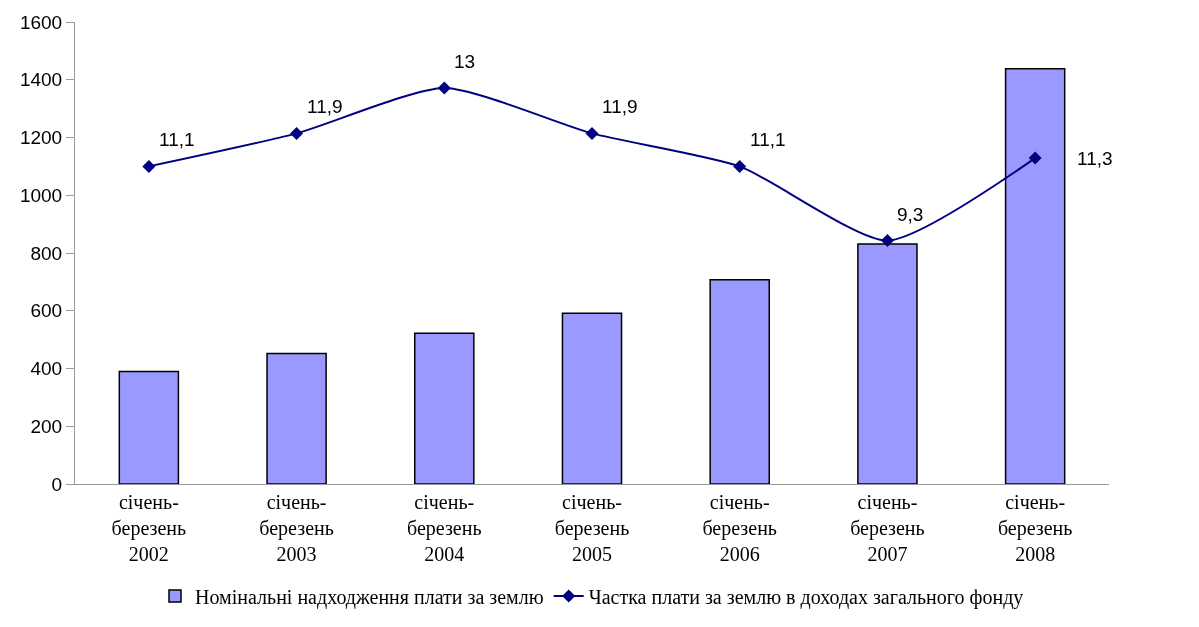 This screenshot has height=627, width=1199. What do you see at coordinates (46, 253) in the screenshot?
I see `y-tick-label: 800` at bounding box center [46, 253].